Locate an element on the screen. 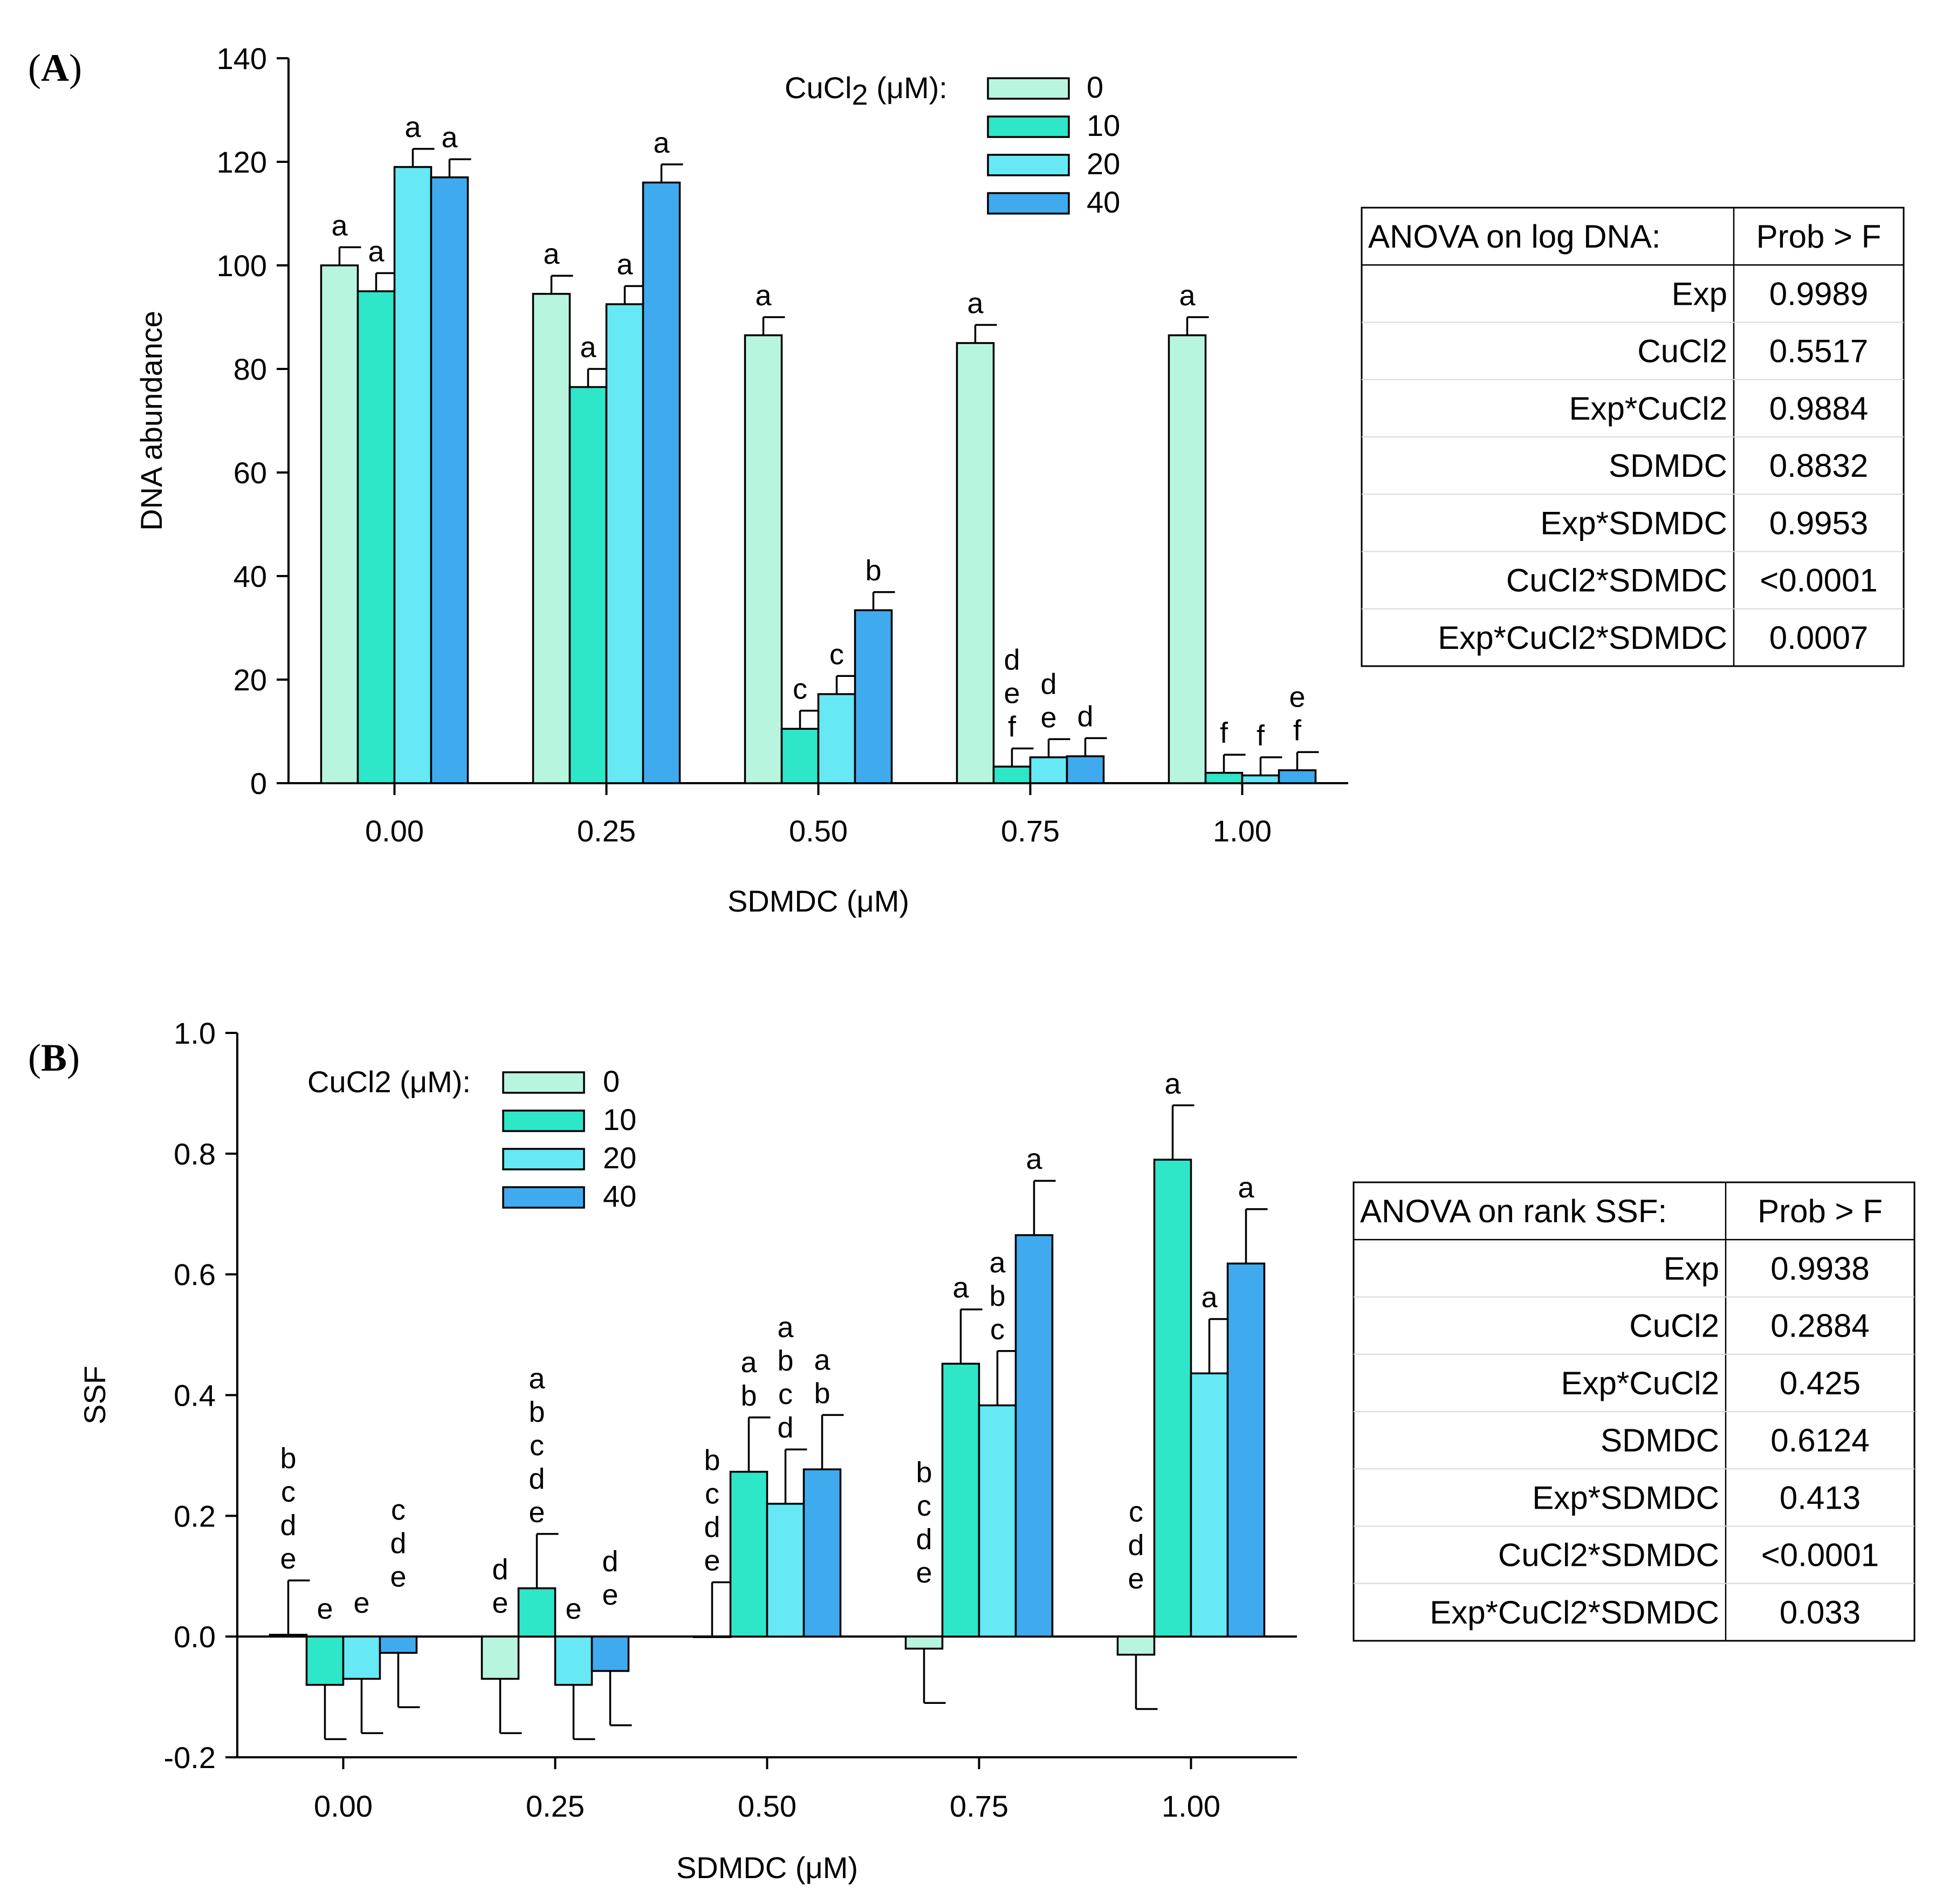  legend-title-base: CuCl2 is located at coordinates (349, 1082).